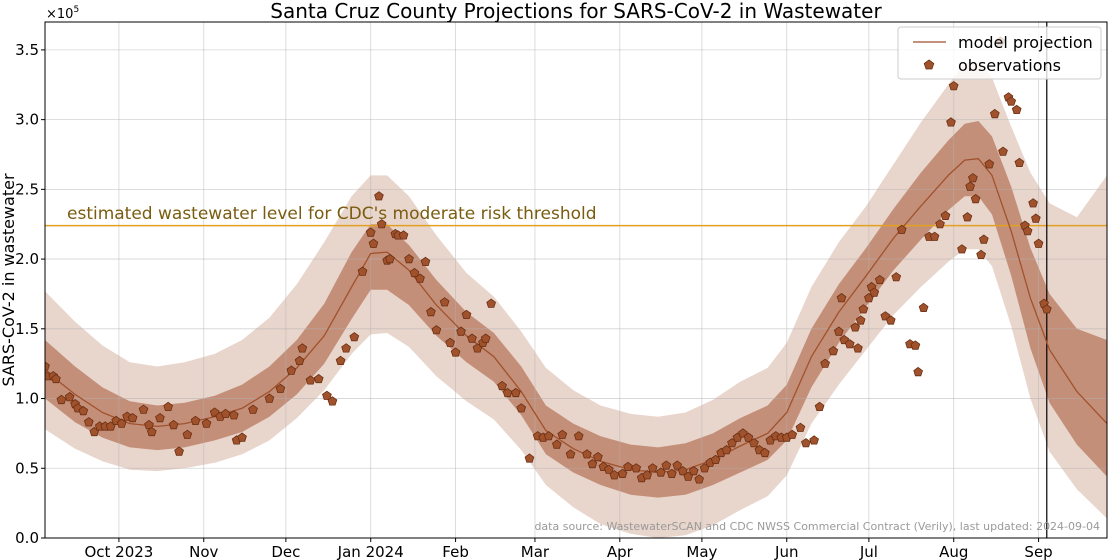 The image size is (1110, 560). I want to click on x-tick-label: Dec, so click(285, 551).